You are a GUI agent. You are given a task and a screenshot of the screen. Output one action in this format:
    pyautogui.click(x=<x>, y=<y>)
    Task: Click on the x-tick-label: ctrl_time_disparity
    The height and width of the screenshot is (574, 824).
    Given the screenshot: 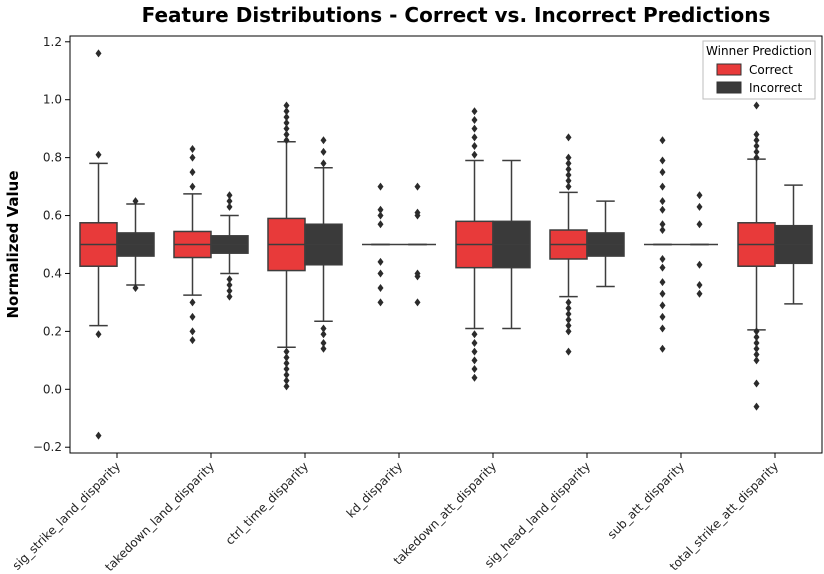 What is the action you would take?
    pyautogui.click(x=267, y=503)
    